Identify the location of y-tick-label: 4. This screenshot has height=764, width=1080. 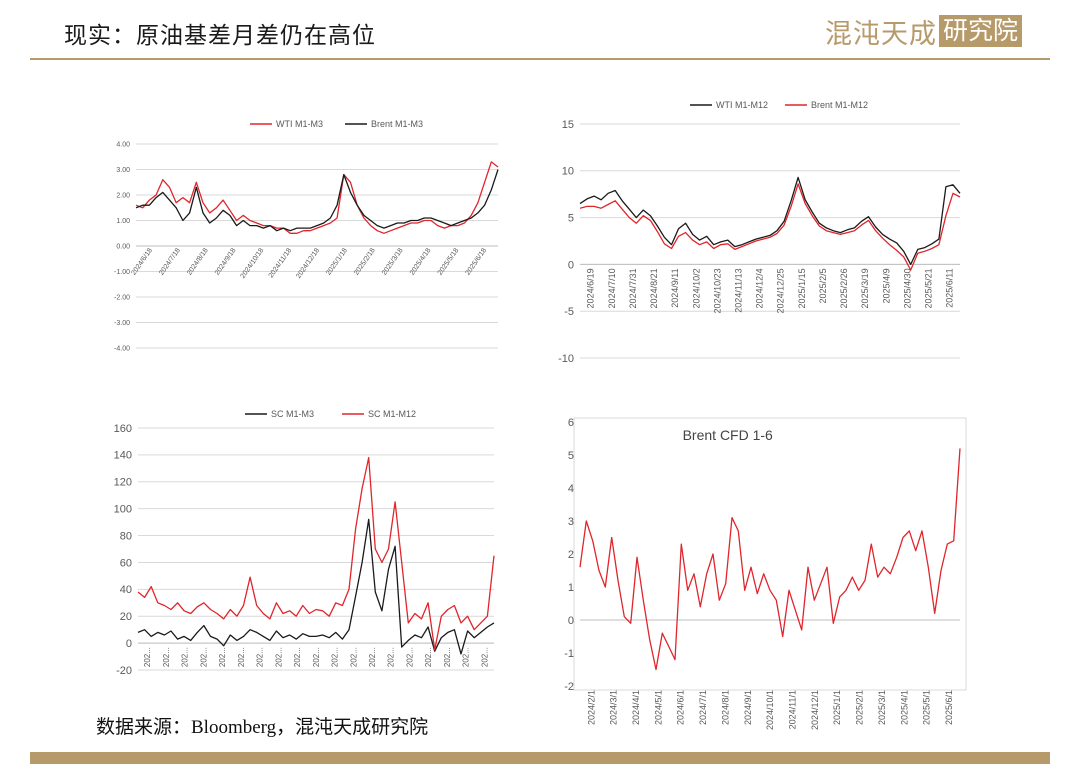
(571, 489).